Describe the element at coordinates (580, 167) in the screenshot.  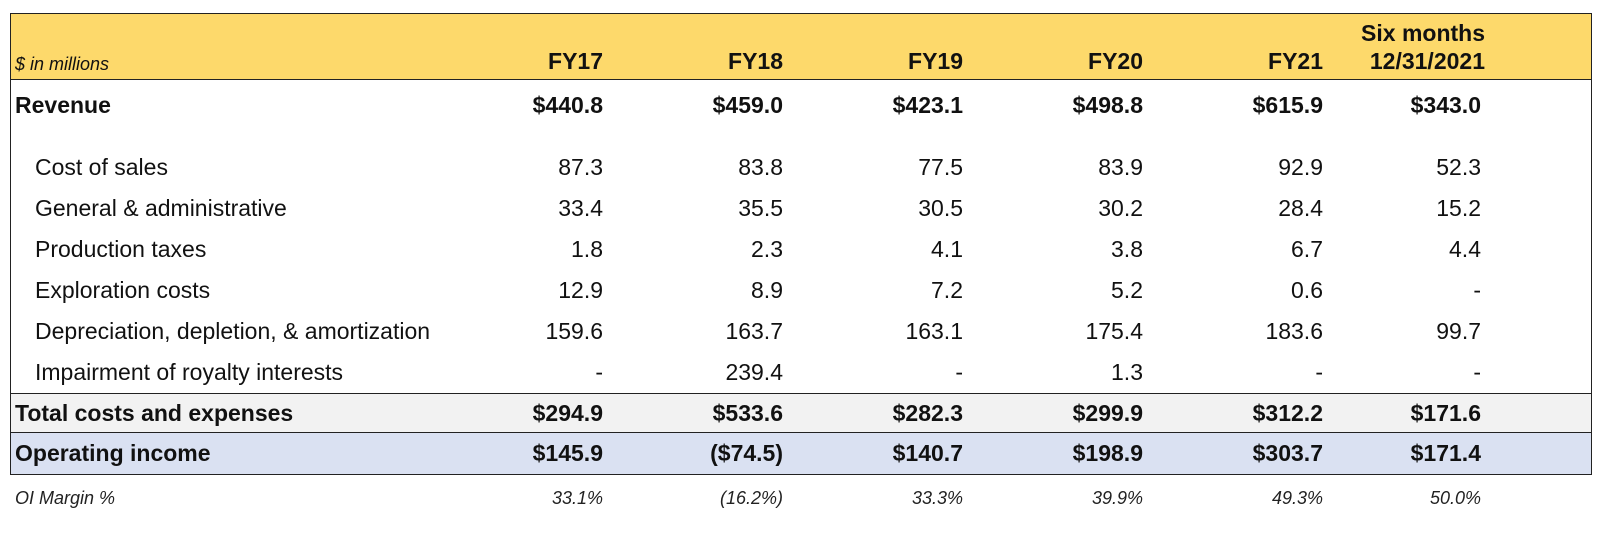
I see `row-value: 87.3` at that location.